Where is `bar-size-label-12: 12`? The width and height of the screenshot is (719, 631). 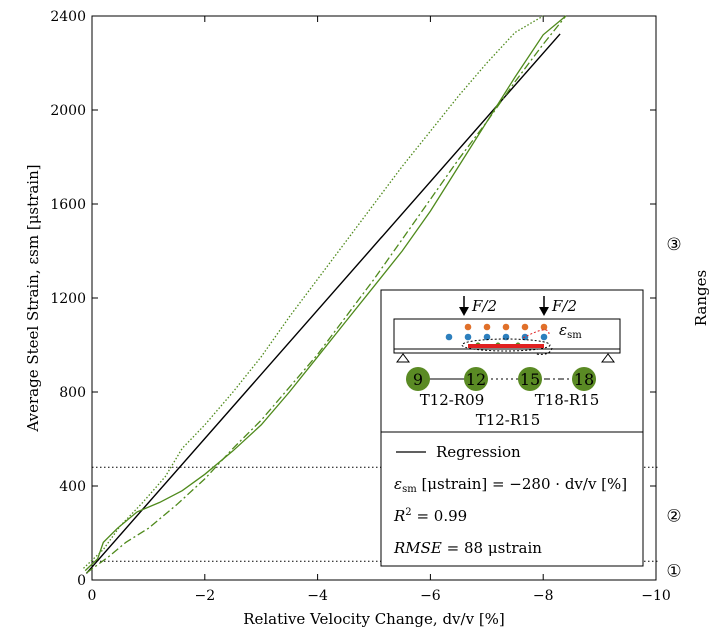
bar-size-label-12: 12 is located at coordinates (476, 379).